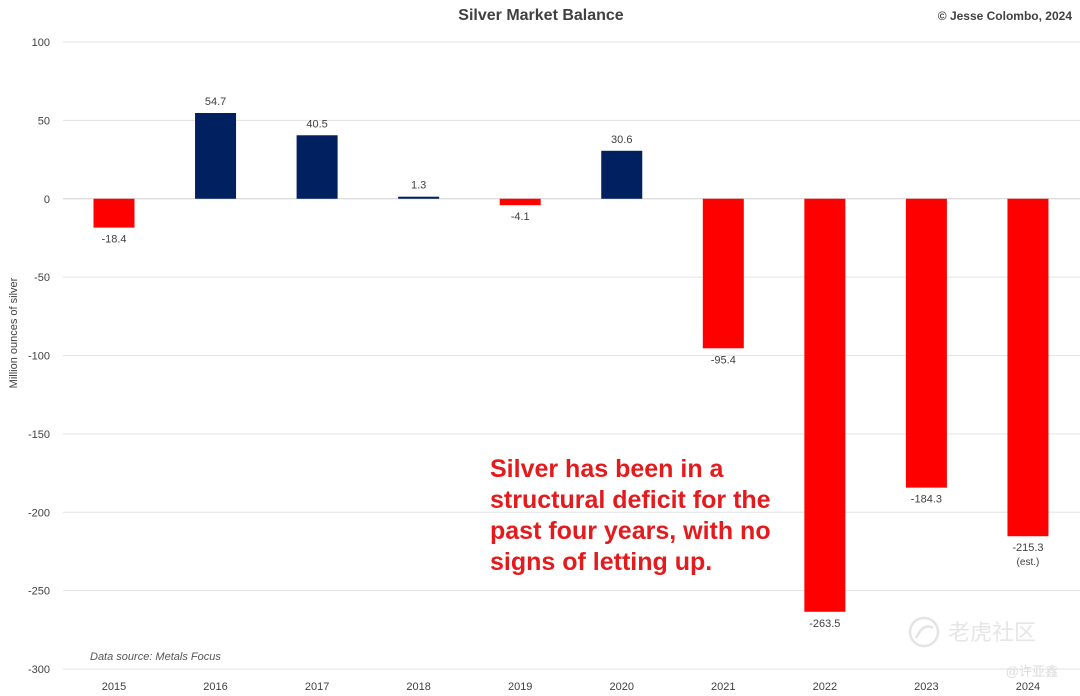  I want to click on x-tick-label: 2020, so click(622, 687).